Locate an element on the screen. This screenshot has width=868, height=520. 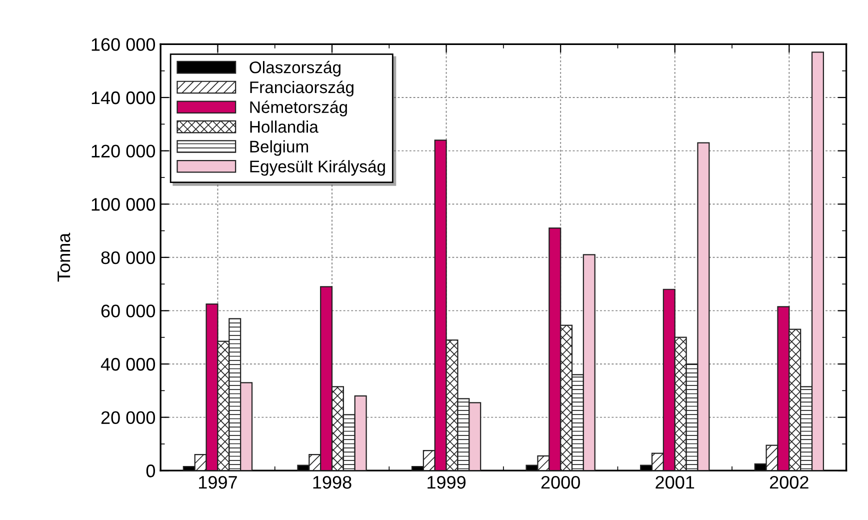
y-tick-label: 0 is located at coordinates (151, 471).